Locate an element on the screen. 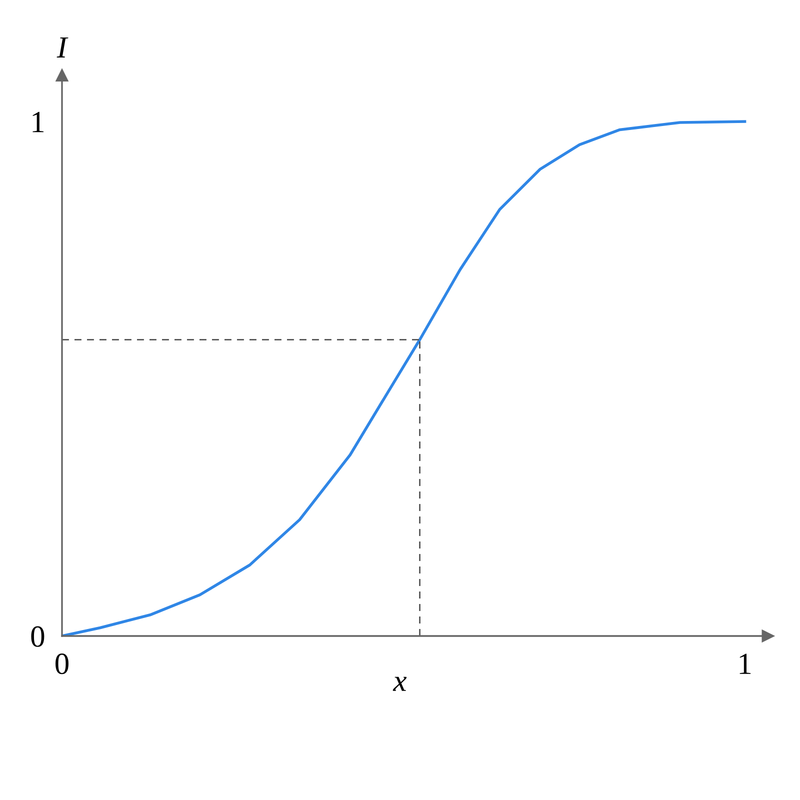 This screenshot has width=800, height=800. y-axis-title: I is located at coordinates (62, 47).